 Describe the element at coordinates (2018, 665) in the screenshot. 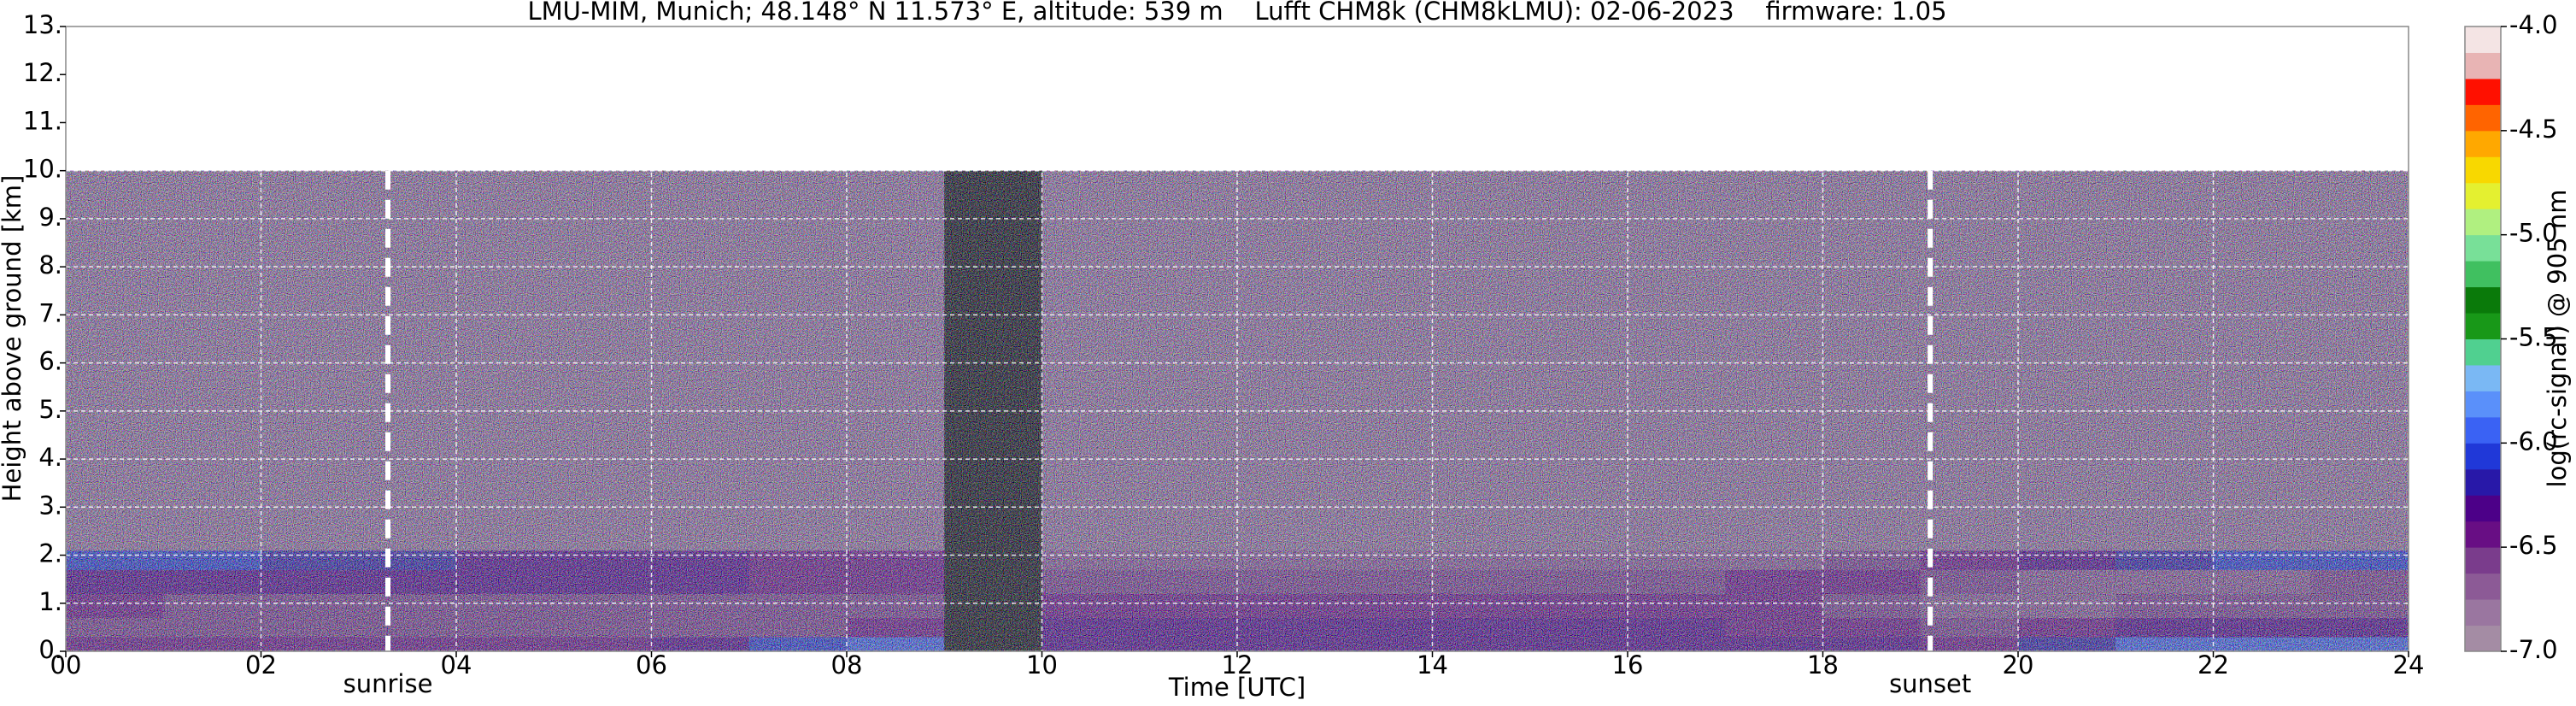

I see `x-tick-label: 20` at that location.